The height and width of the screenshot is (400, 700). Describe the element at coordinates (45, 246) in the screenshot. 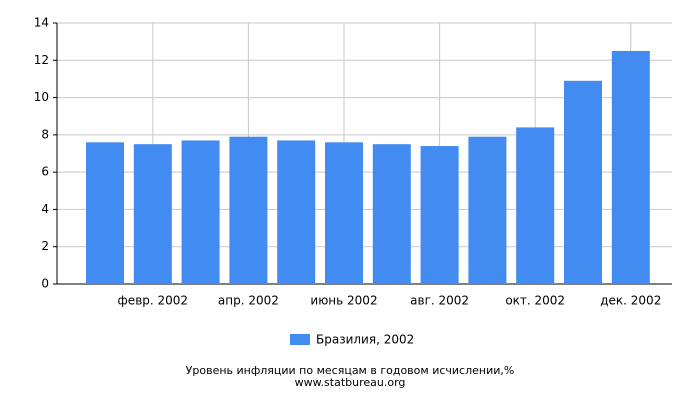

I see `y-tick-label: 2` at that location.